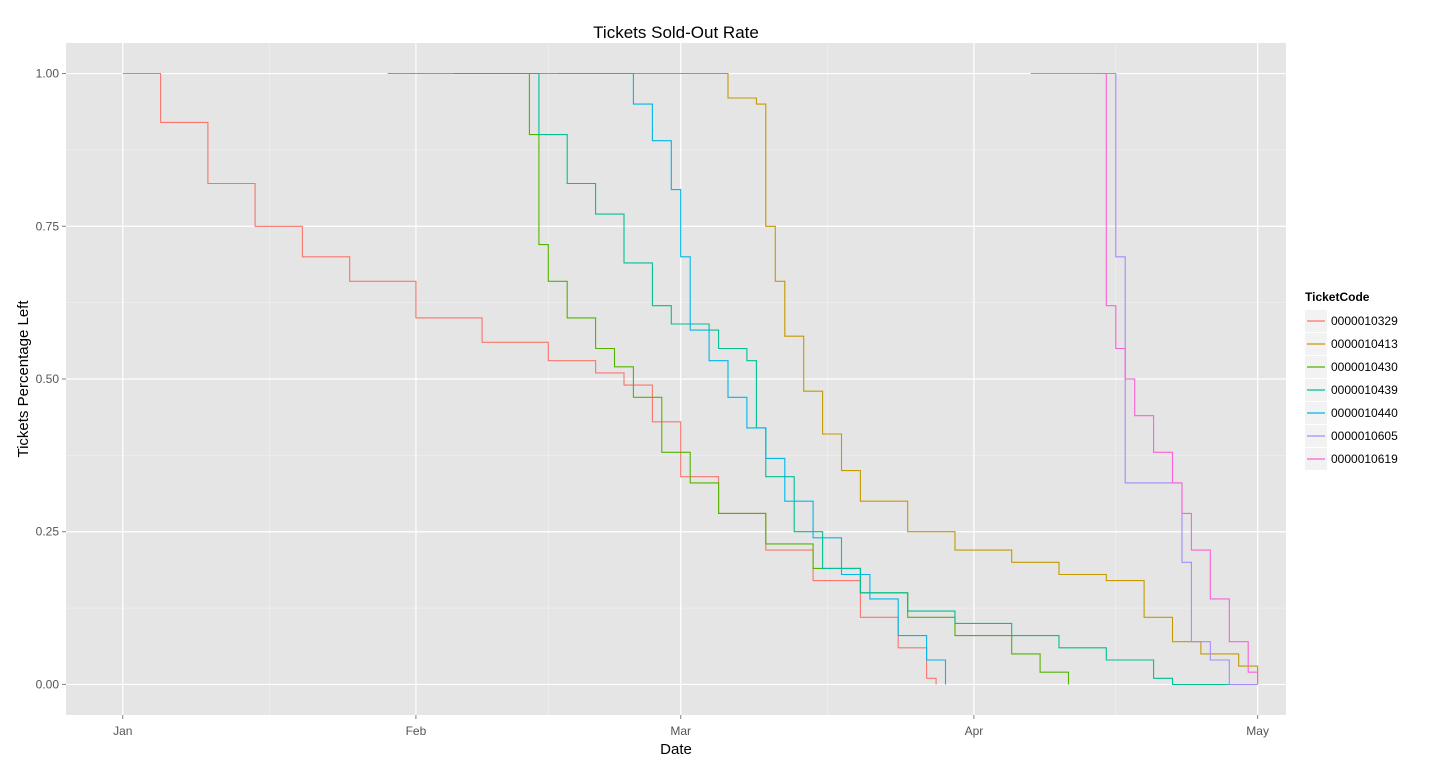  I want to click on y-axis-ticks: 0.00 0.25 0.50 0.75 1.00, so click(51, 379).